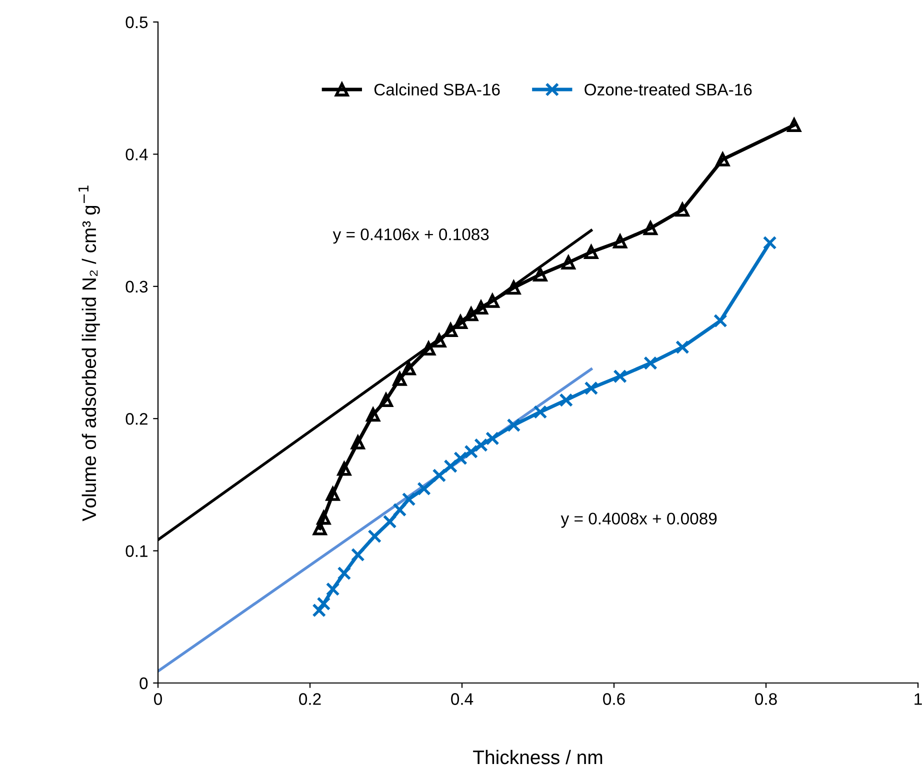  Describe the element at coordinates (614, 699) in the screenshot. I see `x-tick-label: 0.6` at that location.